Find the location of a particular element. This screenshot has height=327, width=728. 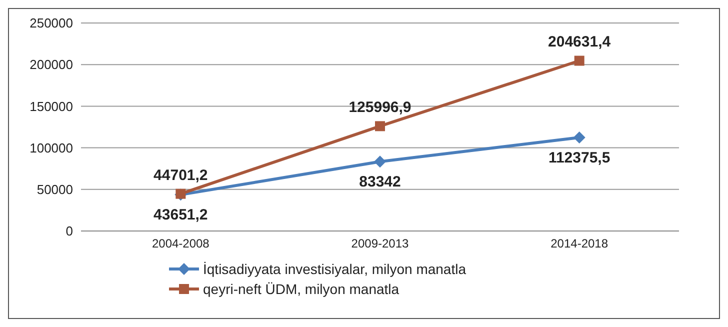

legend-label: qeyri-neft ÜDM, milyon manatla is located at coordinates (301, 289).